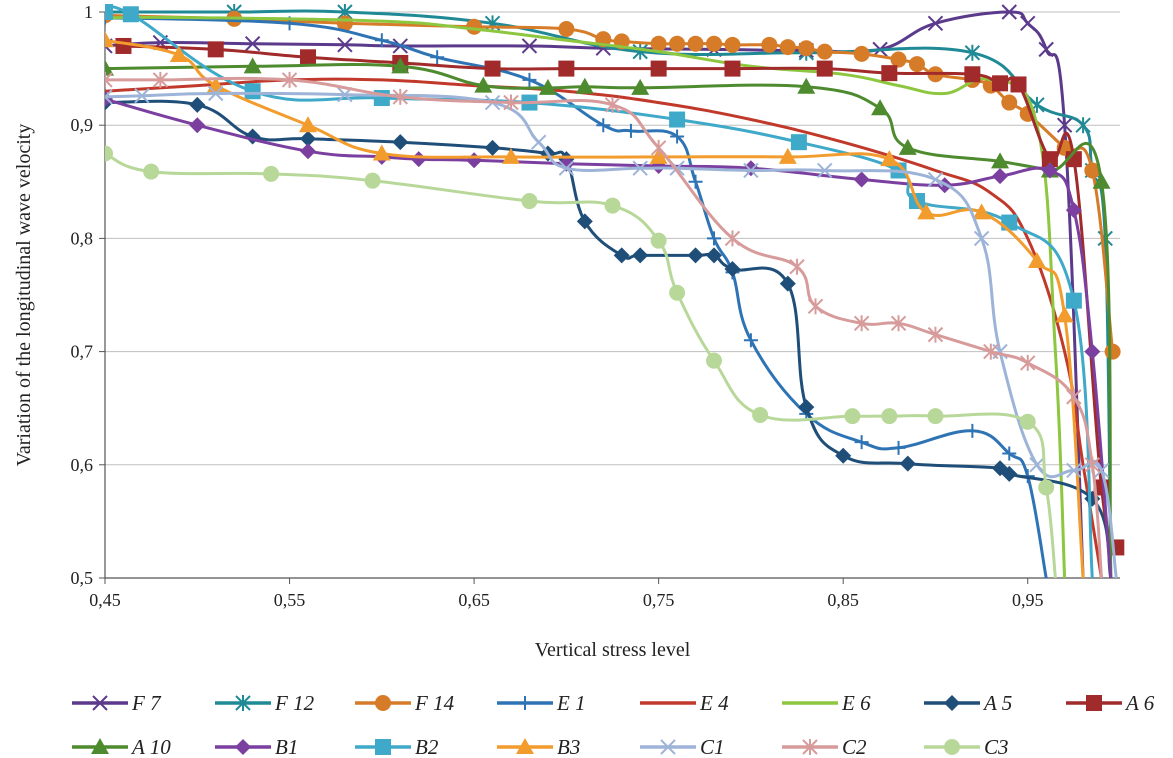  What do you see at coordinates (854, 746) in the screenshot?
I see `legend-label: C2` at bounding box center [854, 746].